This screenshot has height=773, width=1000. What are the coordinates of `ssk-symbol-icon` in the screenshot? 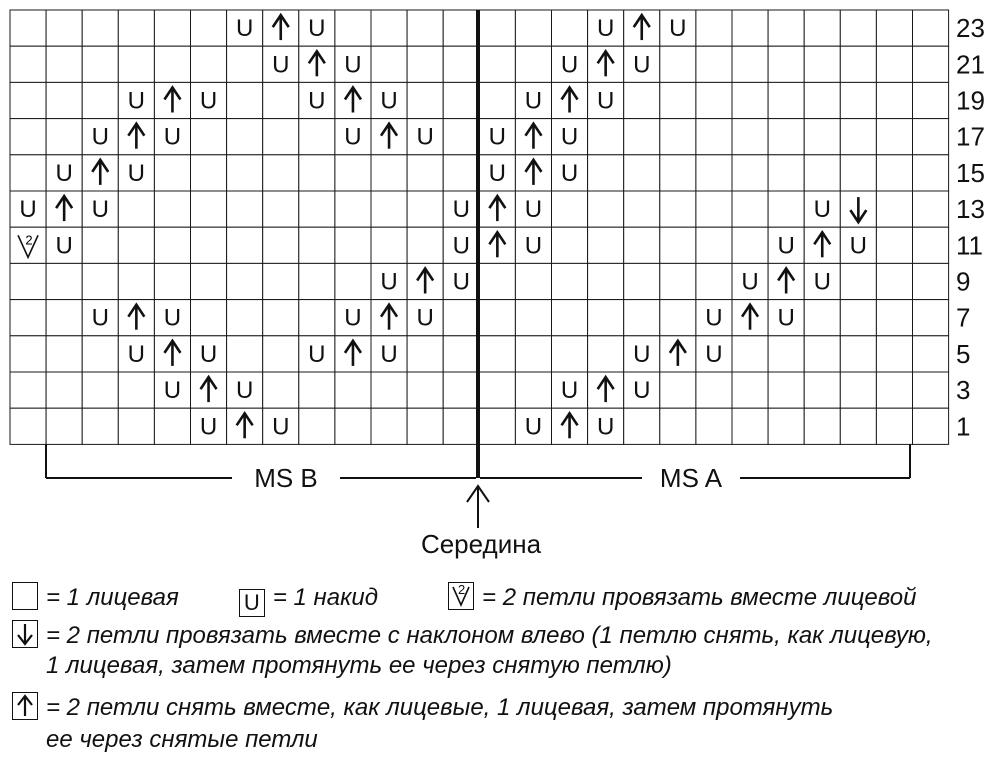 It's located at (25, 634).